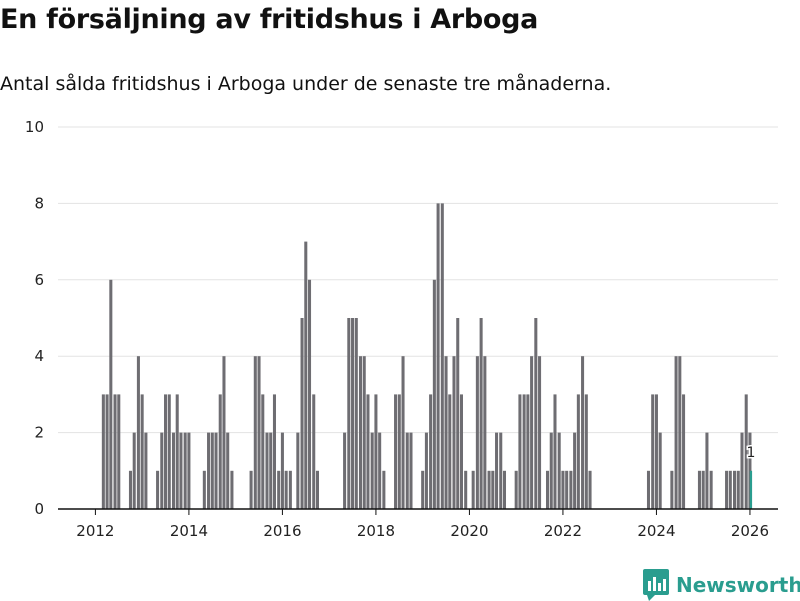 Image resolution: width=800 pixels, height=601 pixels. What do you see at coordinates (39, 280) in the screenshot?
I see `y-tick-label: 6` at bounding box center [39, 280].